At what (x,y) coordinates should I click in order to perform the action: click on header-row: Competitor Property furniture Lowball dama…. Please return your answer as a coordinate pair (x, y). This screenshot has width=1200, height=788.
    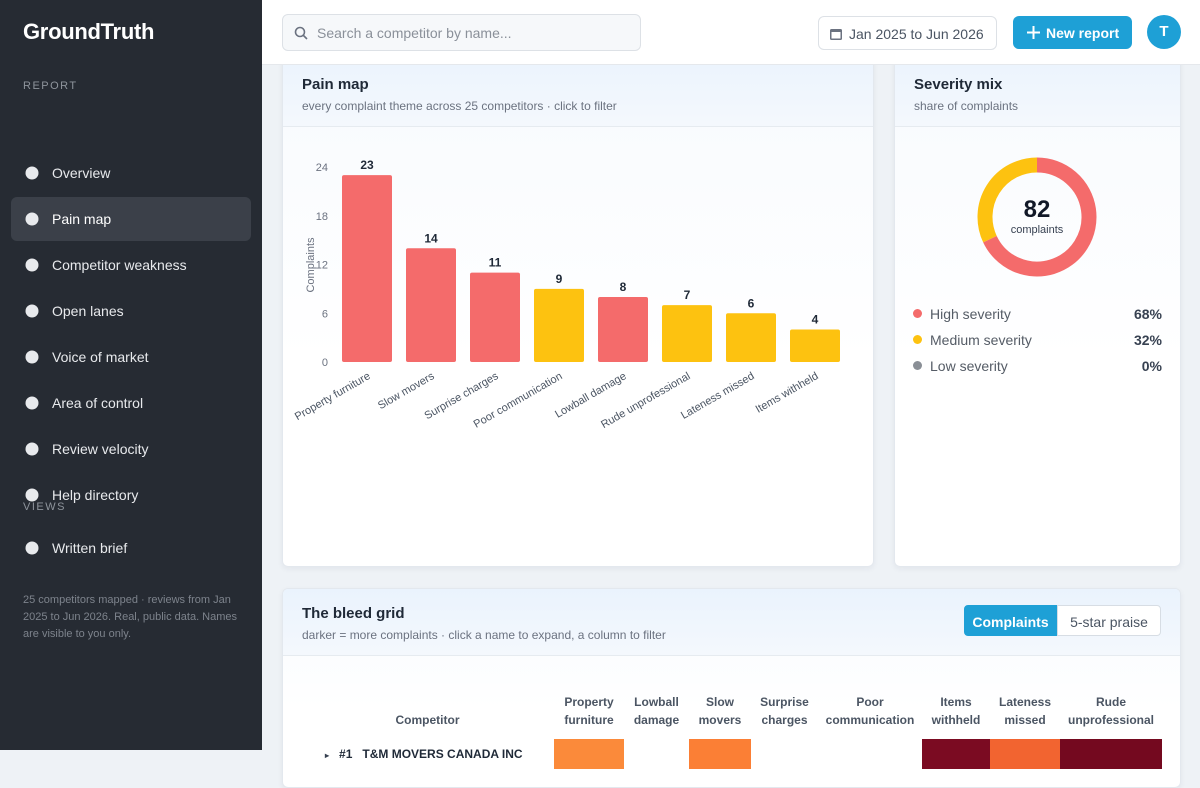
    Looking at the image, I should click on (731, 703).